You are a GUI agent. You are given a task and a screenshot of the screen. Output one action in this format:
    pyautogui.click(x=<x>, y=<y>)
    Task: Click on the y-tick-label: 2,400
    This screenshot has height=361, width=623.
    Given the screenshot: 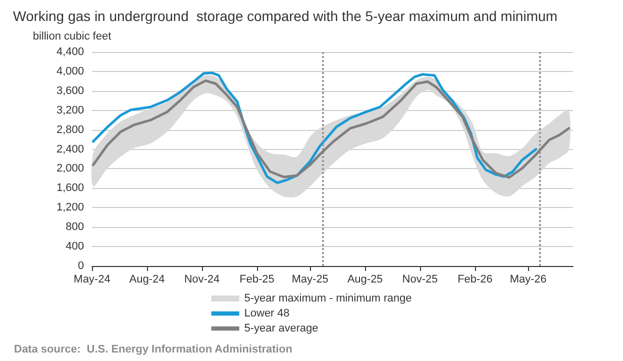 What is the action you would take?
    pyautogui.click(x=70, y=149)
    